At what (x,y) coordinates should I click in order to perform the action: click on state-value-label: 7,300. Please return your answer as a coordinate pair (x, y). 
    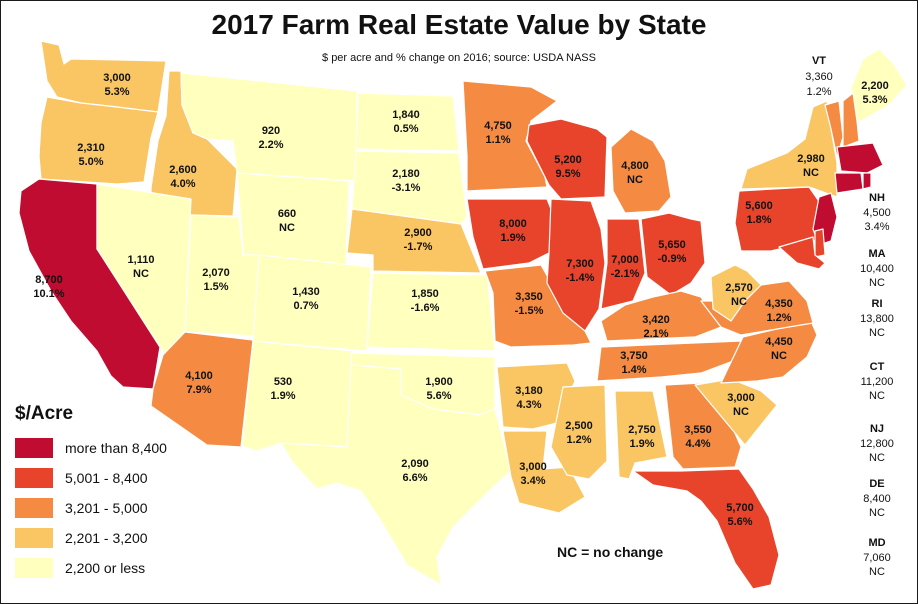
    Looking at the image, I should click on (580, 264).